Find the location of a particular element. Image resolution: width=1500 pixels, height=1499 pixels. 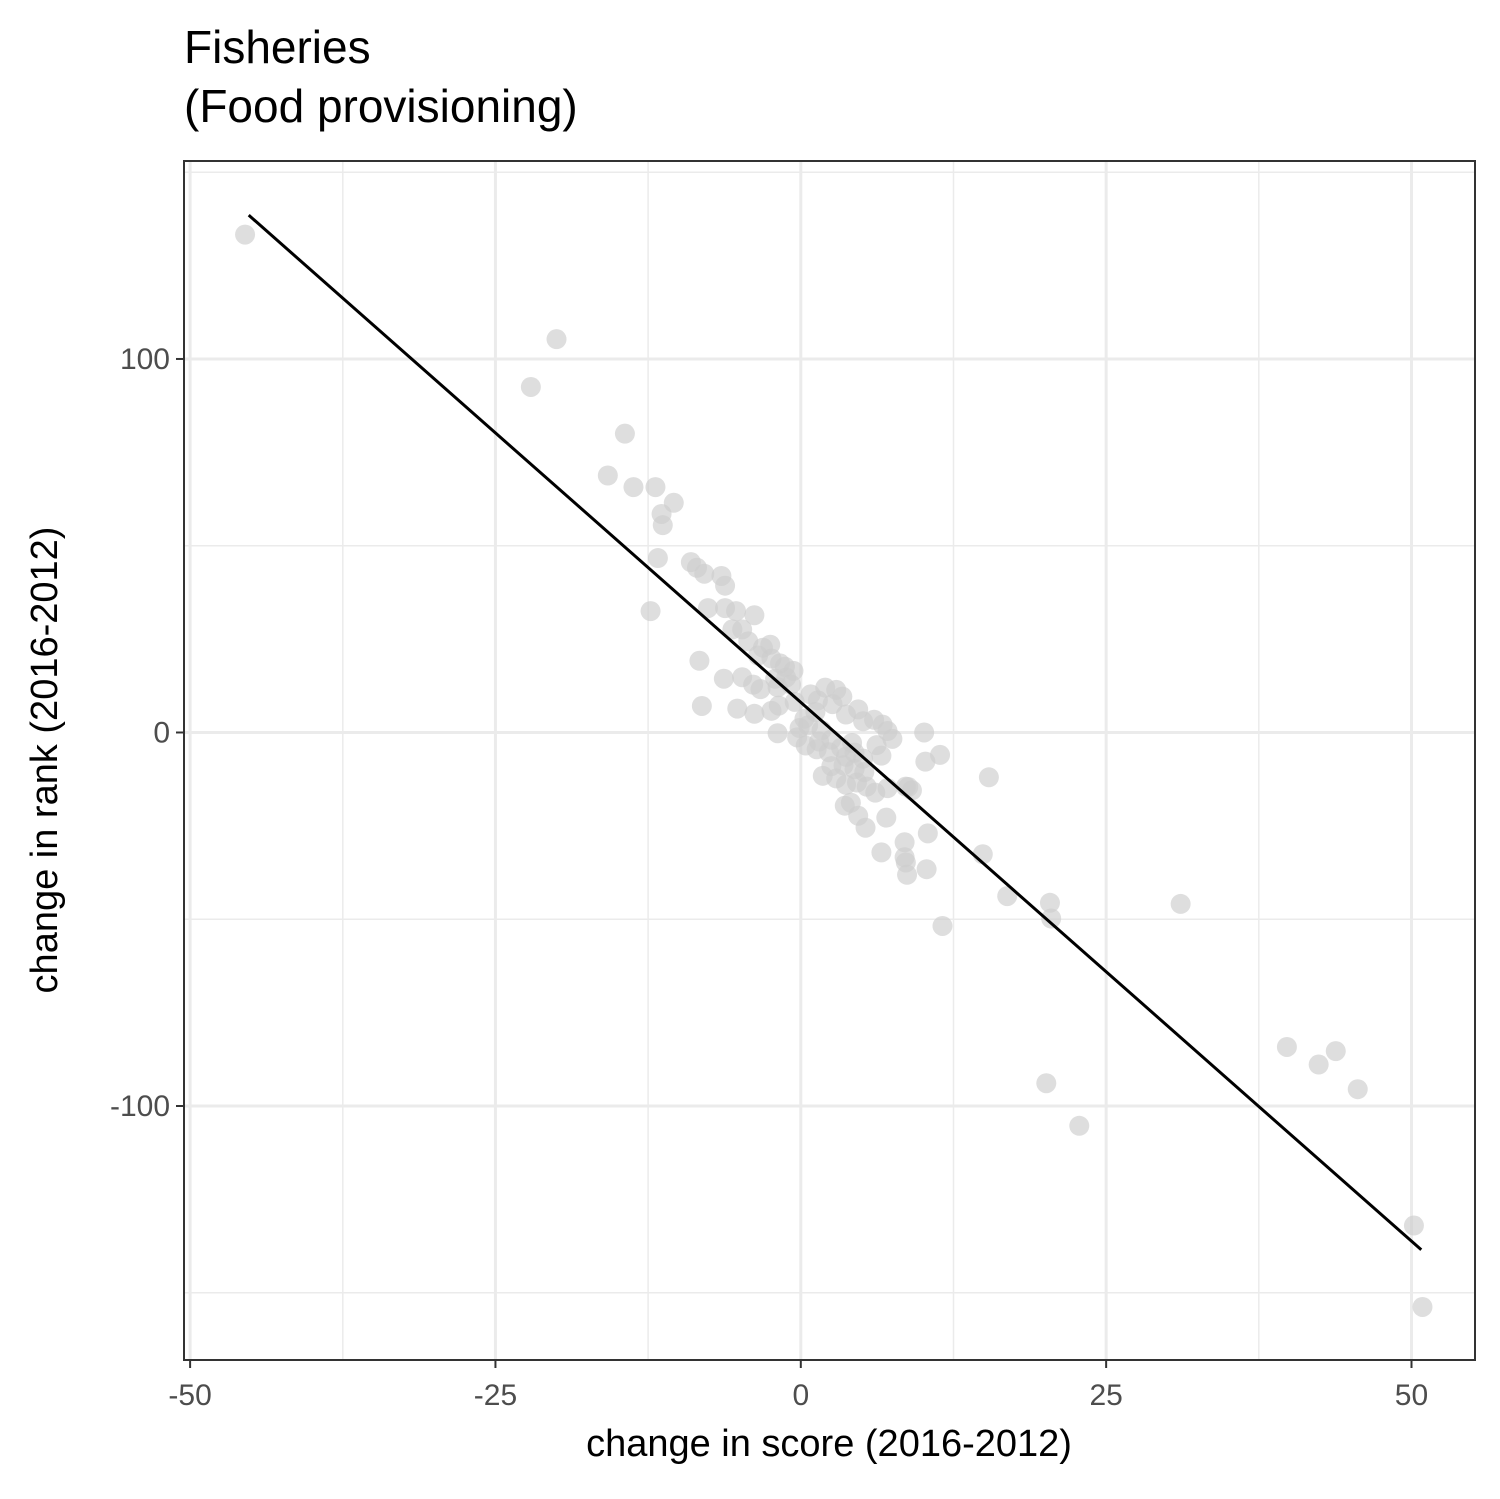

y-tick-label: -100 is located at coordinates (140, 1106).